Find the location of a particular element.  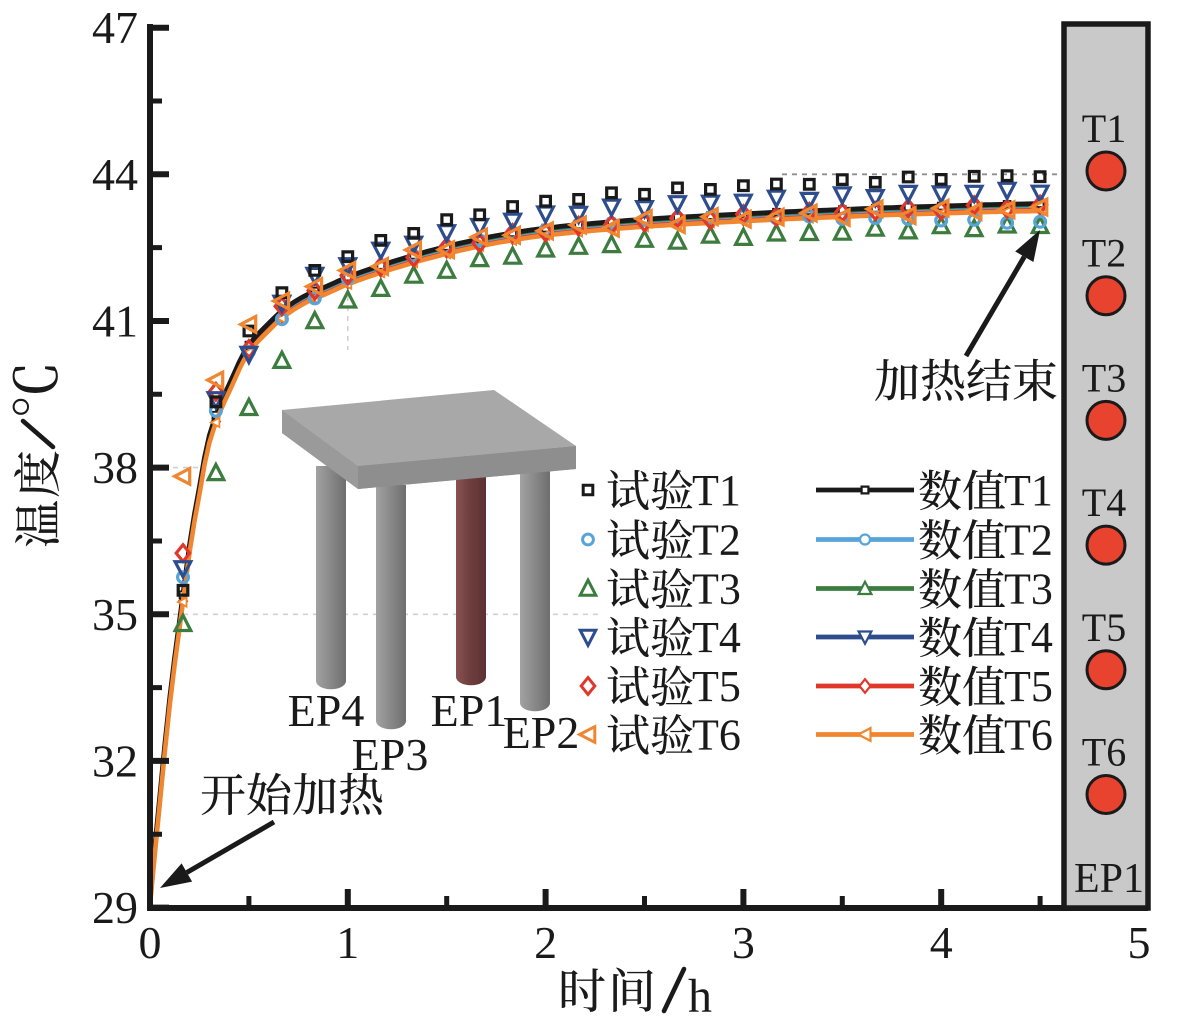

svg-text: 1 is located at coordinates (347, 942).